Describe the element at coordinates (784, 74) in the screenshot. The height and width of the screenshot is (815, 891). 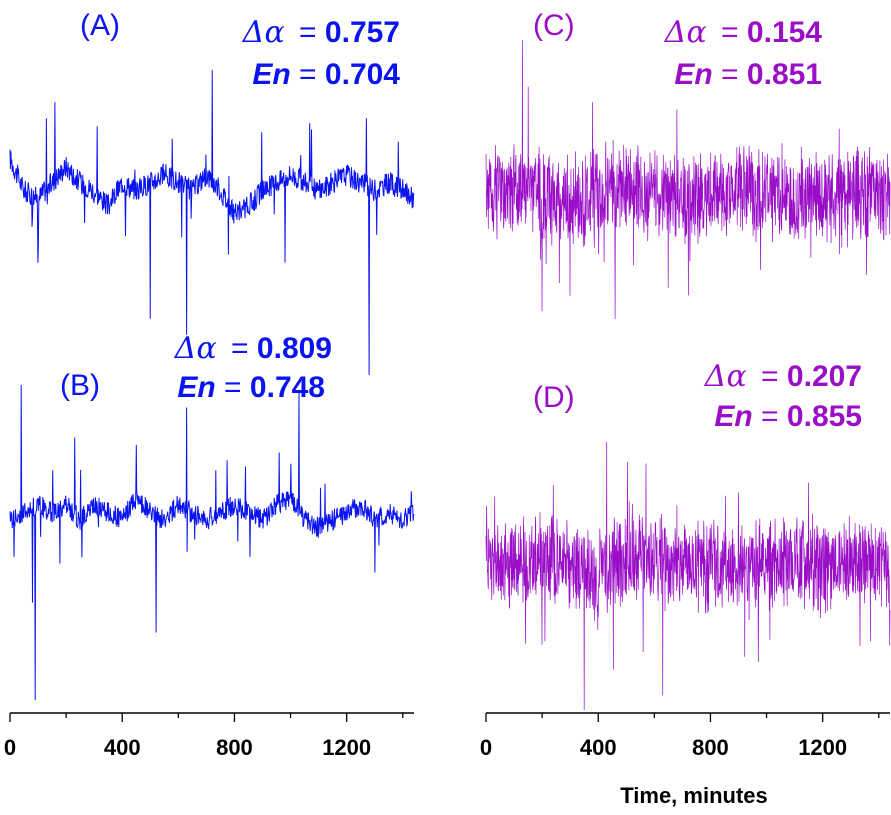
I see `en-value-c: 0.851` at that location.